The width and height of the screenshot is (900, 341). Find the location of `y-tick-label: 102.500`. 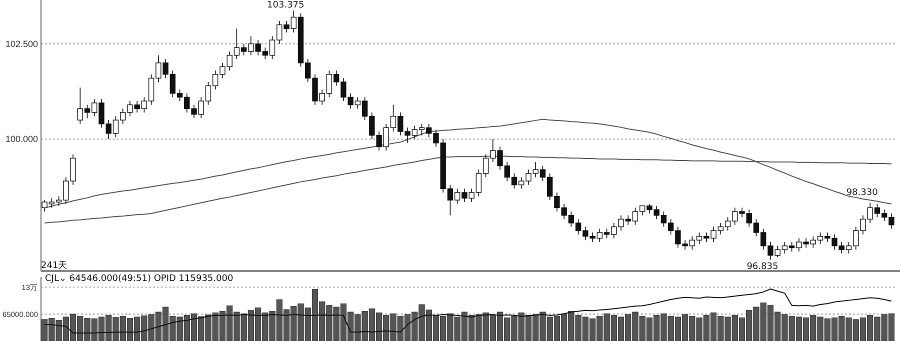

y-tick-label: 102.500 is located at coordinates (21, 43).